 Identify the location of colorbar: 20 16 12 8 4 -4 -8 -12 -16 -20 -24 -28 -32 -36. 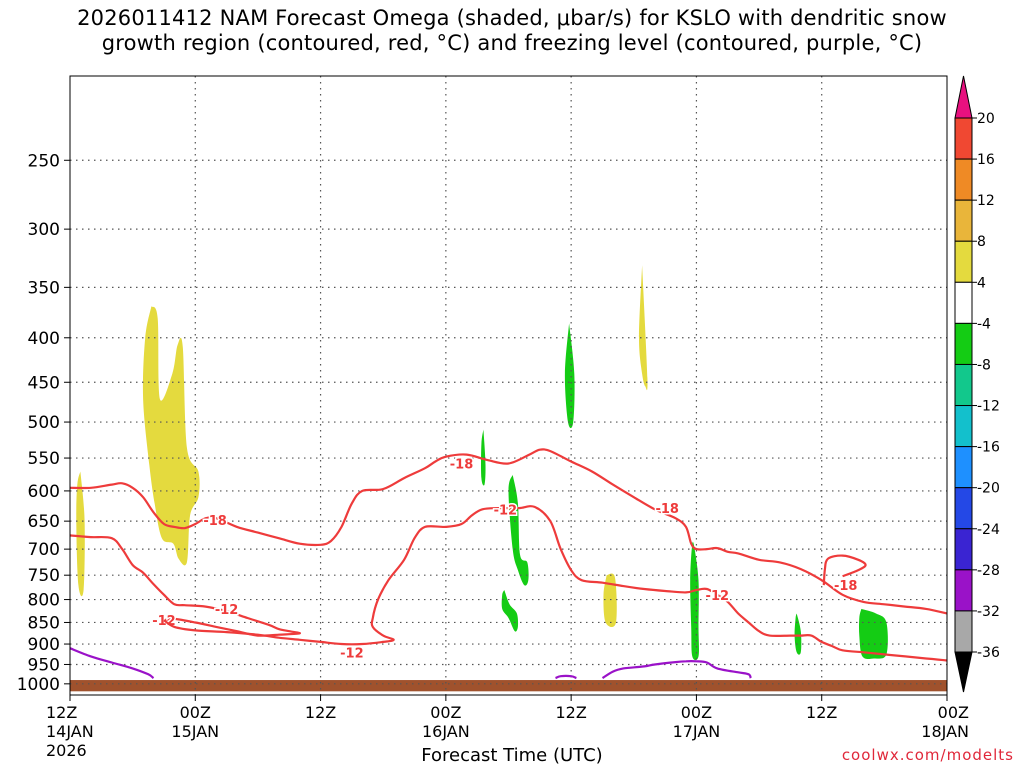
(977, 384).